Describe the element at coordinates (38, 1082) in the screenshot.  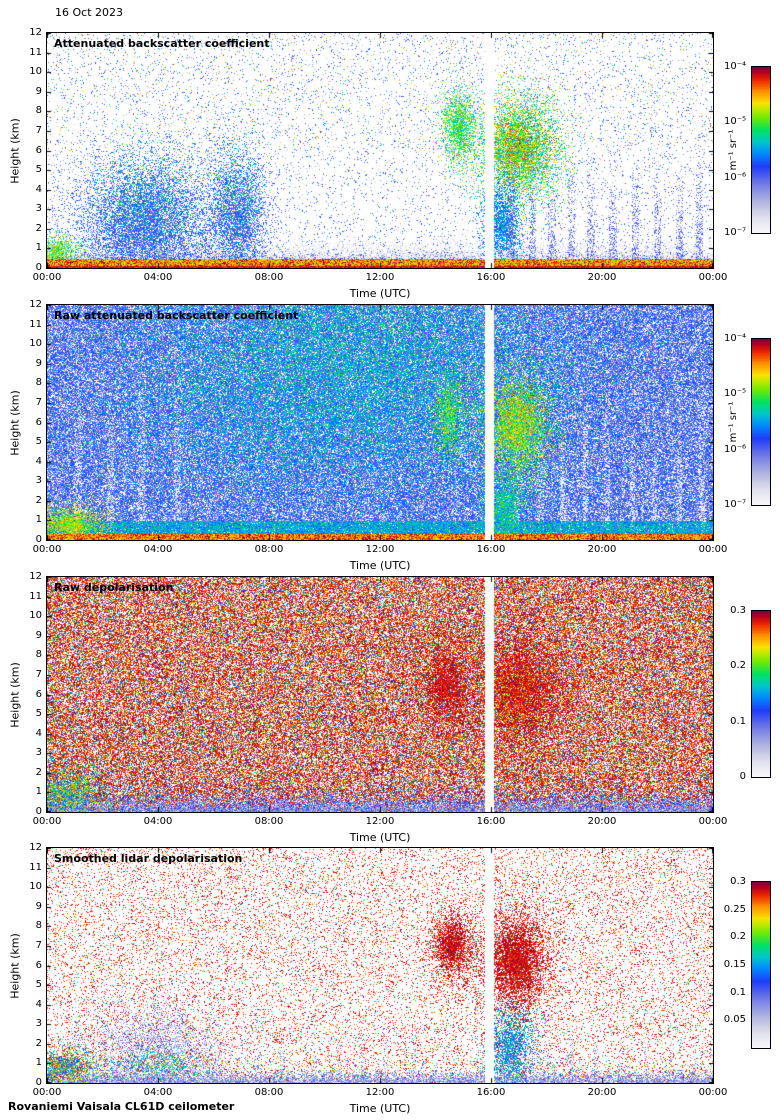
I see `y-tick-label: 0` at that location.